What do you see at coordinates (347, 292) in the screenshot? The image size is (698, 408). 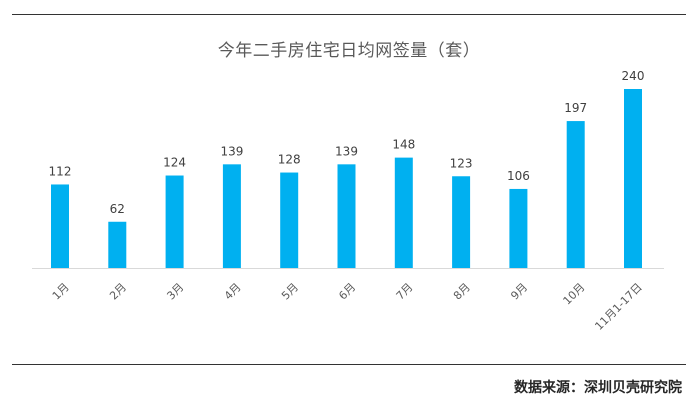 I see `x-tick-label: 6月` at bounding box center [347, 292].